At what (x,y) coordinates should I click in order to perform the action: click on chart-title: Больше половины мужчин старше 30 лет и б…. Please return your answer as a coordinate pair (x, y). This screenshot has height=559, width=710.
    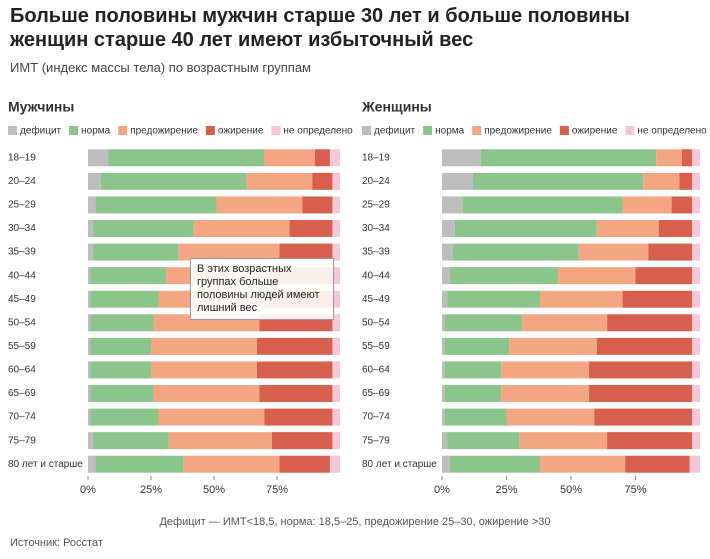
    Looking at the image, I should click on (320, 28).